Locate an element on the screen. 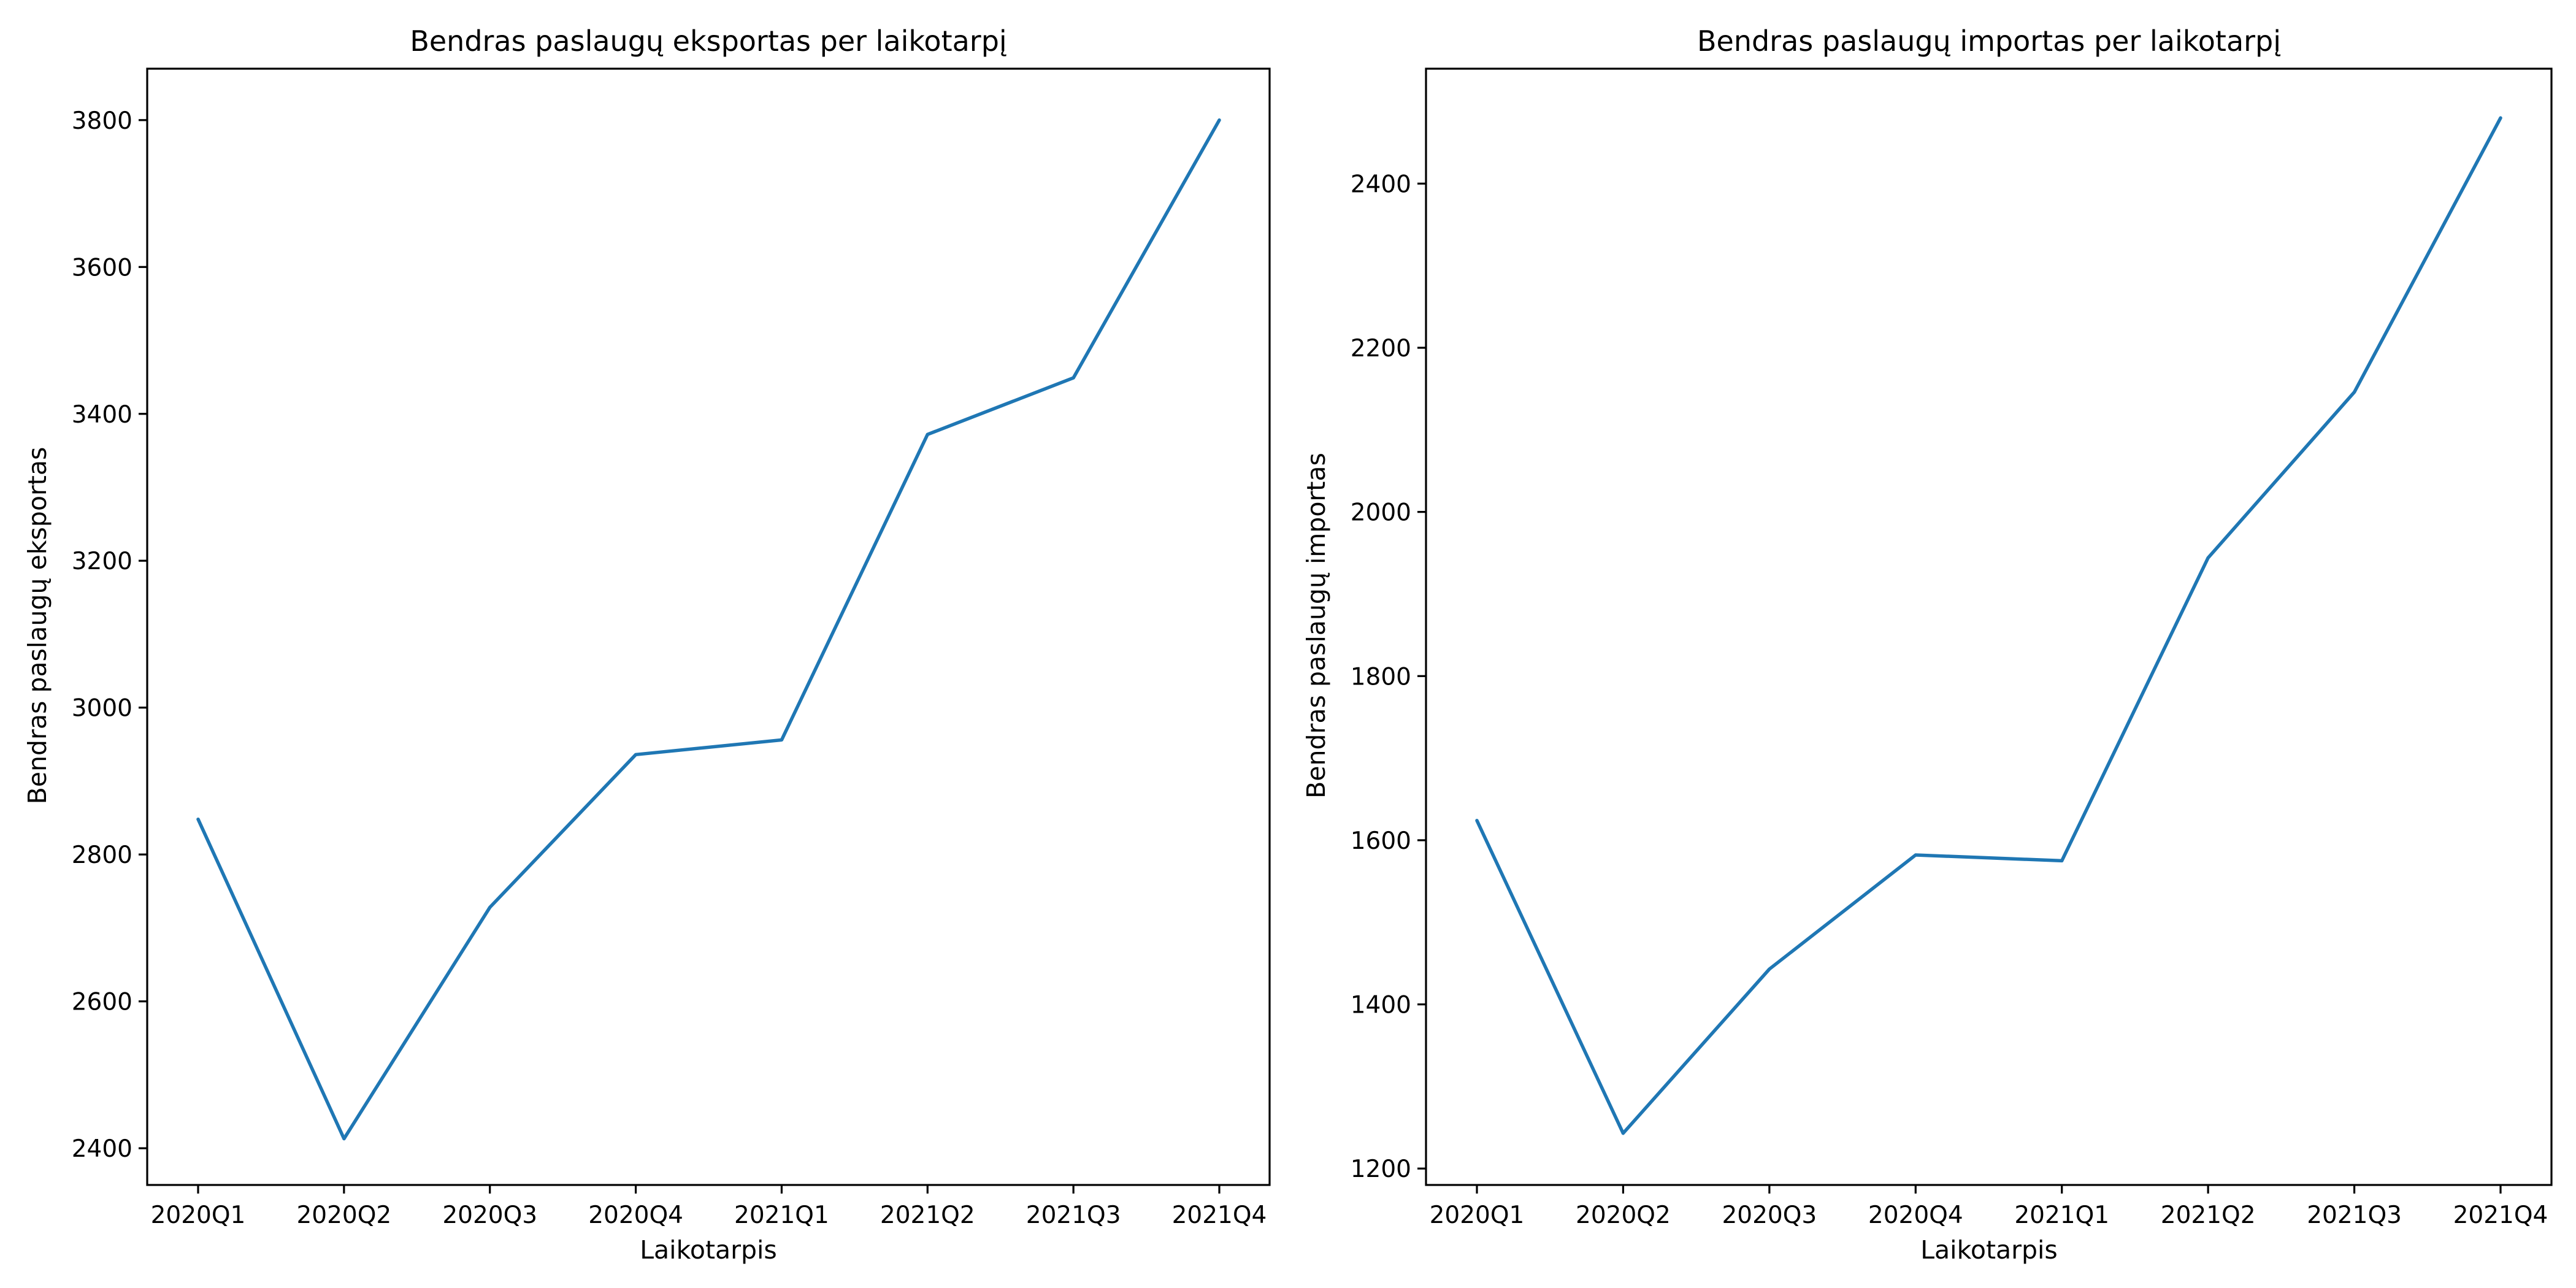  y-ticks: 2400 2600 2800 3000 3200 3400 3600 3800 is located at coordinates (109, 635).